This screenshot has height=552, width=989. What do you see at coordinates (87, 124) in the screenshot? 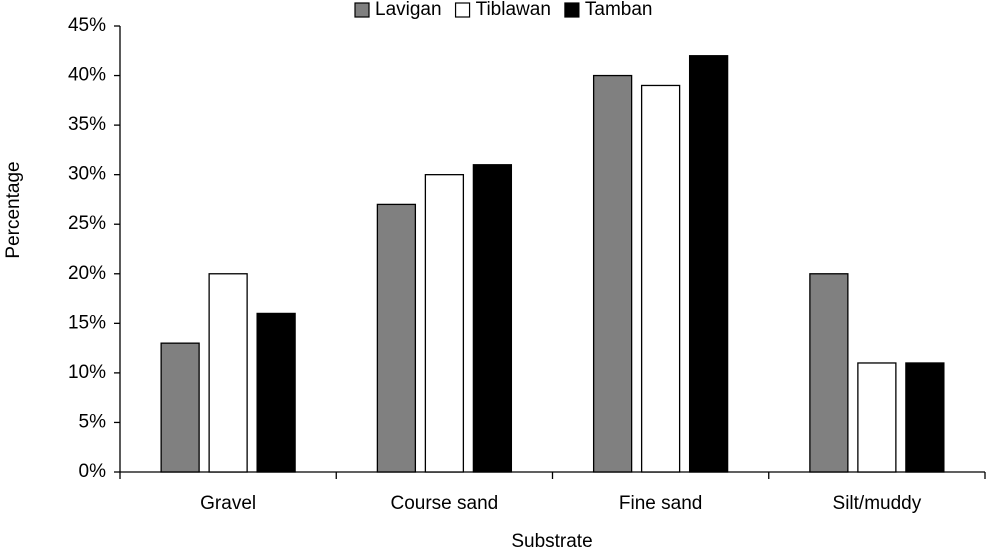
I see `y-tick-label: 35%` at bounding box center [87, 124].